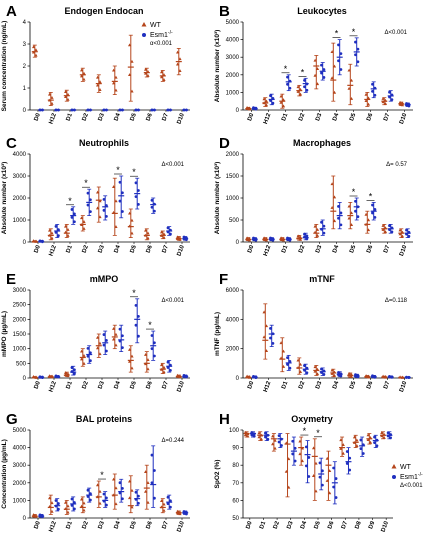 Image resolution: width=427 pixels, height=550 pixels. I want to click on x-tick-label: H12, so click(268, 386).